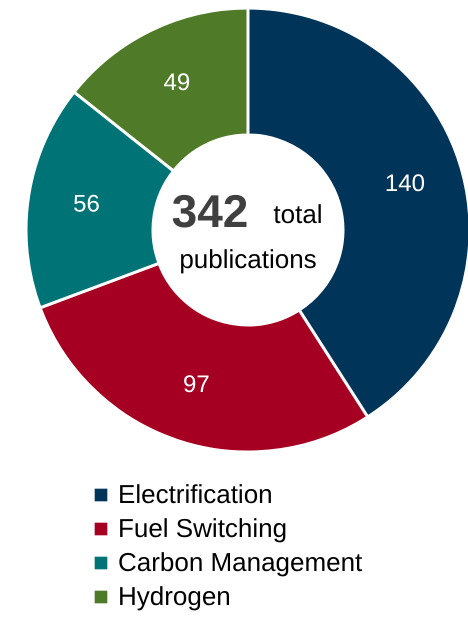 This screenshot has width=468, height=626. I want to click on legend-label: Electrification, so click(195, 494).